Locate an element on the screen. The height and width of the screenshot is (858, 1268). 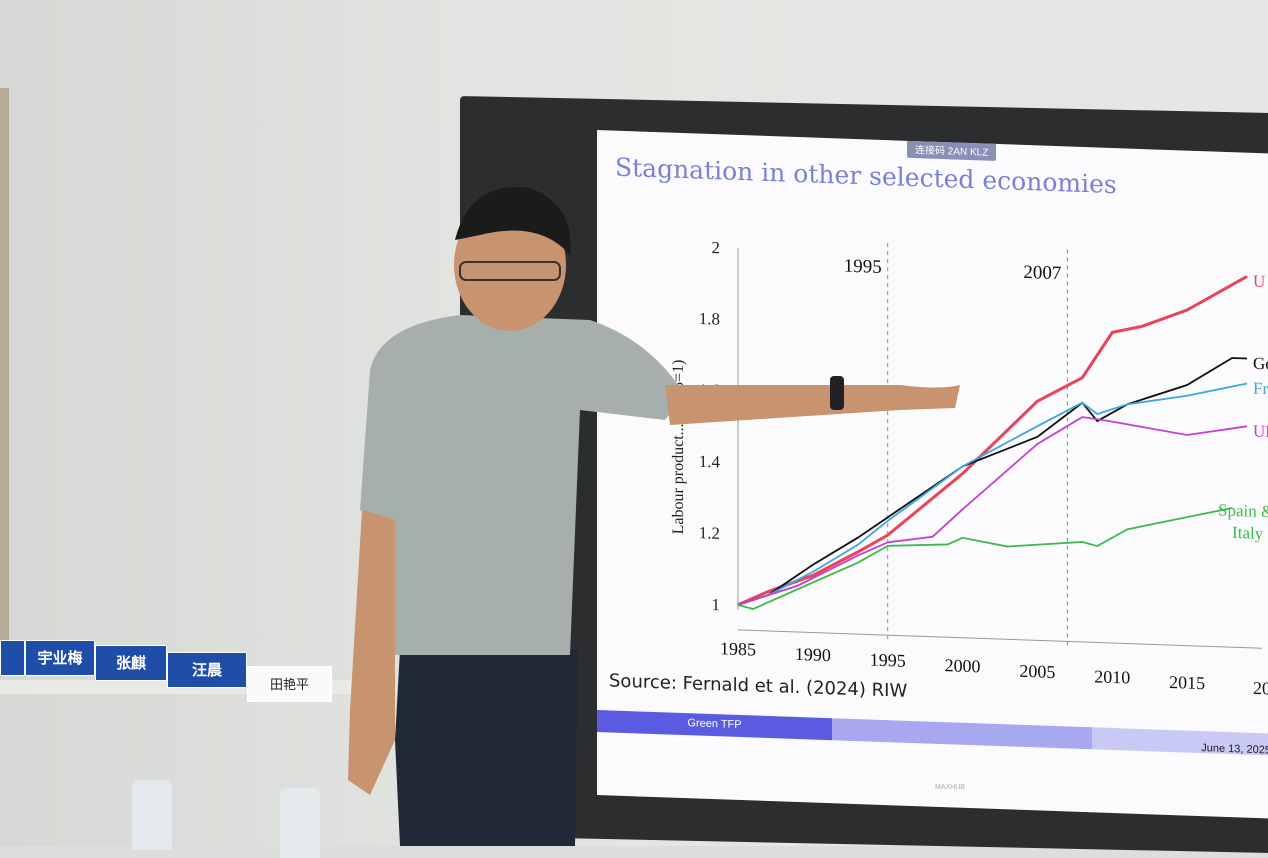
x-tick-label: 2010 is located at coordinates (1112, 676).